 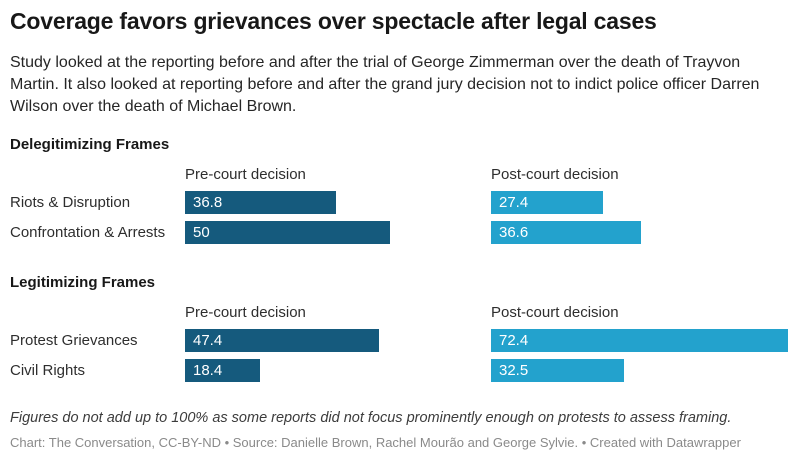 What do you see at coordinates (83, 282) in the screenshot?
I see `section-title-legitimizing: Legitimizing Frames` at bounding box center [83, 282].